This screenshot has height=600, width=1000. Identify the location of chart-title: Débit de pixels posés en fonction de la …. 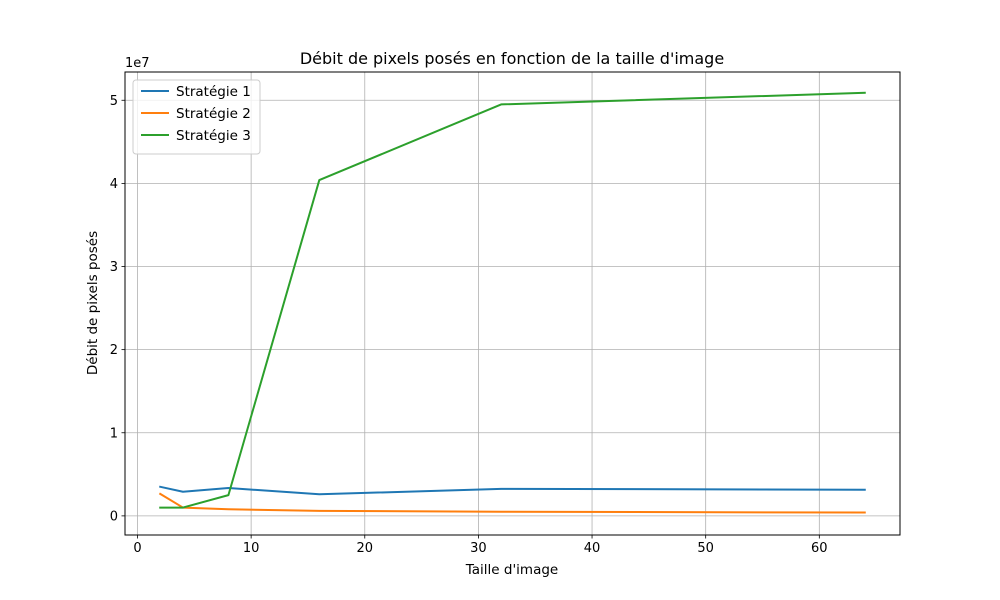
(512, 58).